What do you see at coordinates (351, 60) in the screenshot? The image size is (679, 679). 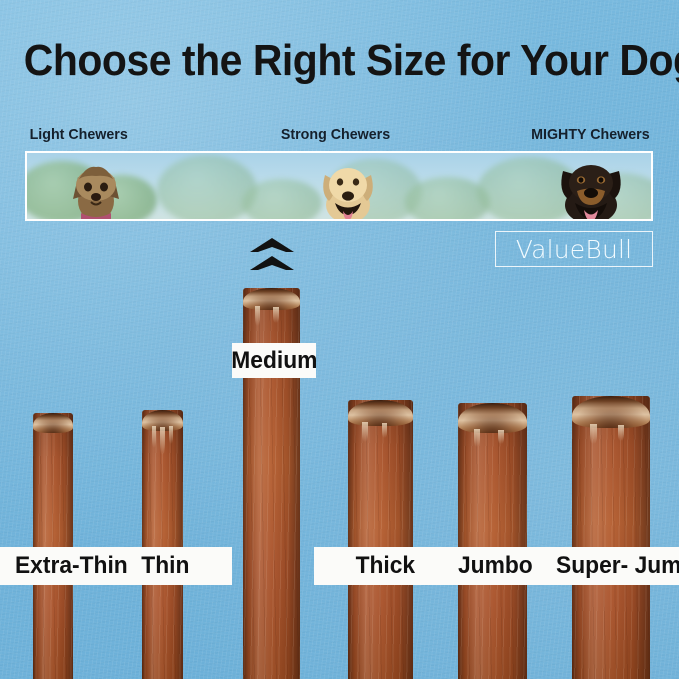 I see `page-title: Choose the Right Size for Your Dog` at bounding box center [351, 60].